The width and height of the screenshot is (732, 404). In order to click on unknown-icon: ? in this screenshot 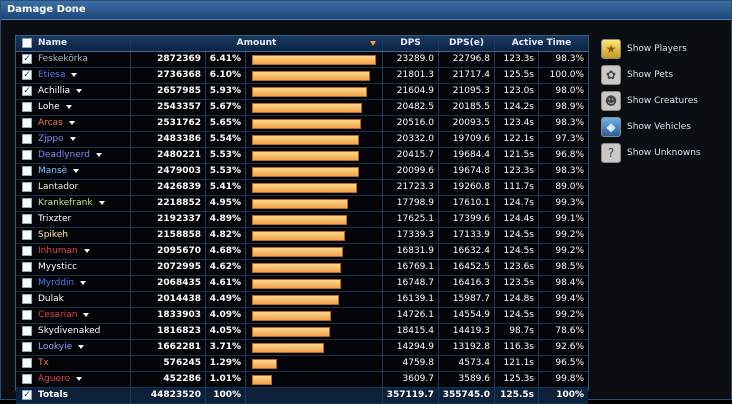, I will do `click(611, 153)`.